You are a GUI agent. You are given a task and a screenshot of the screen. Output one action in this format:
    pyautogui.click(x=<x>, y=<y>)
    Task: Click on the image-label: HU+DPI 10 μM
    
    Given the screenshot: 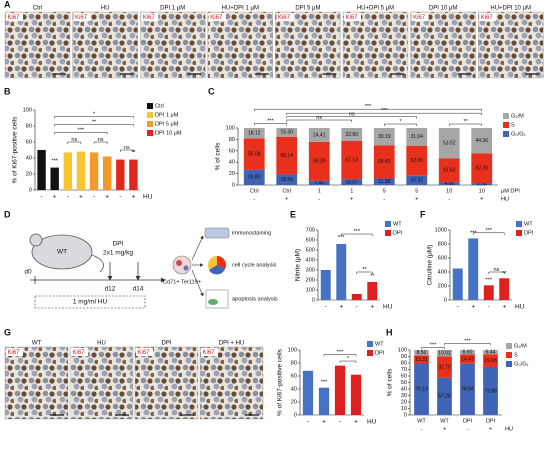 What is the action you would take?
    pyautogui.click(x=510, y=9)
    